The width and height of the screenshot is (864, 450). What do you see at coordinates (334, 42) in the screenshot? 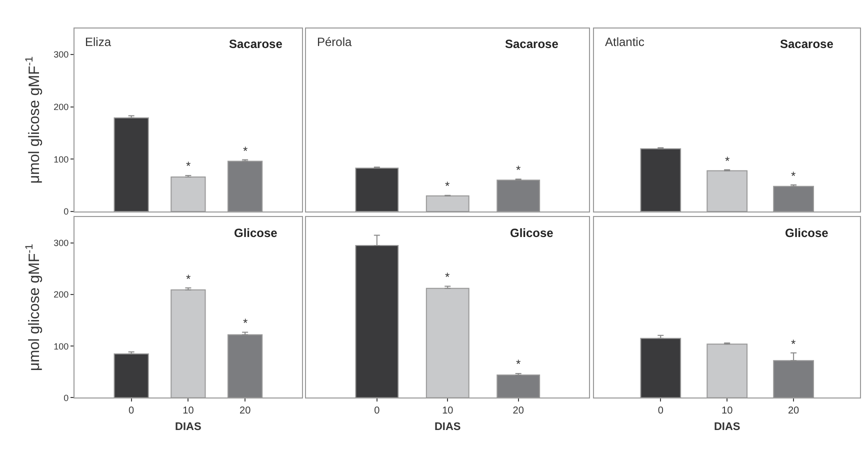
I see `annotation: Pérola` at bounding box center [334, 42].